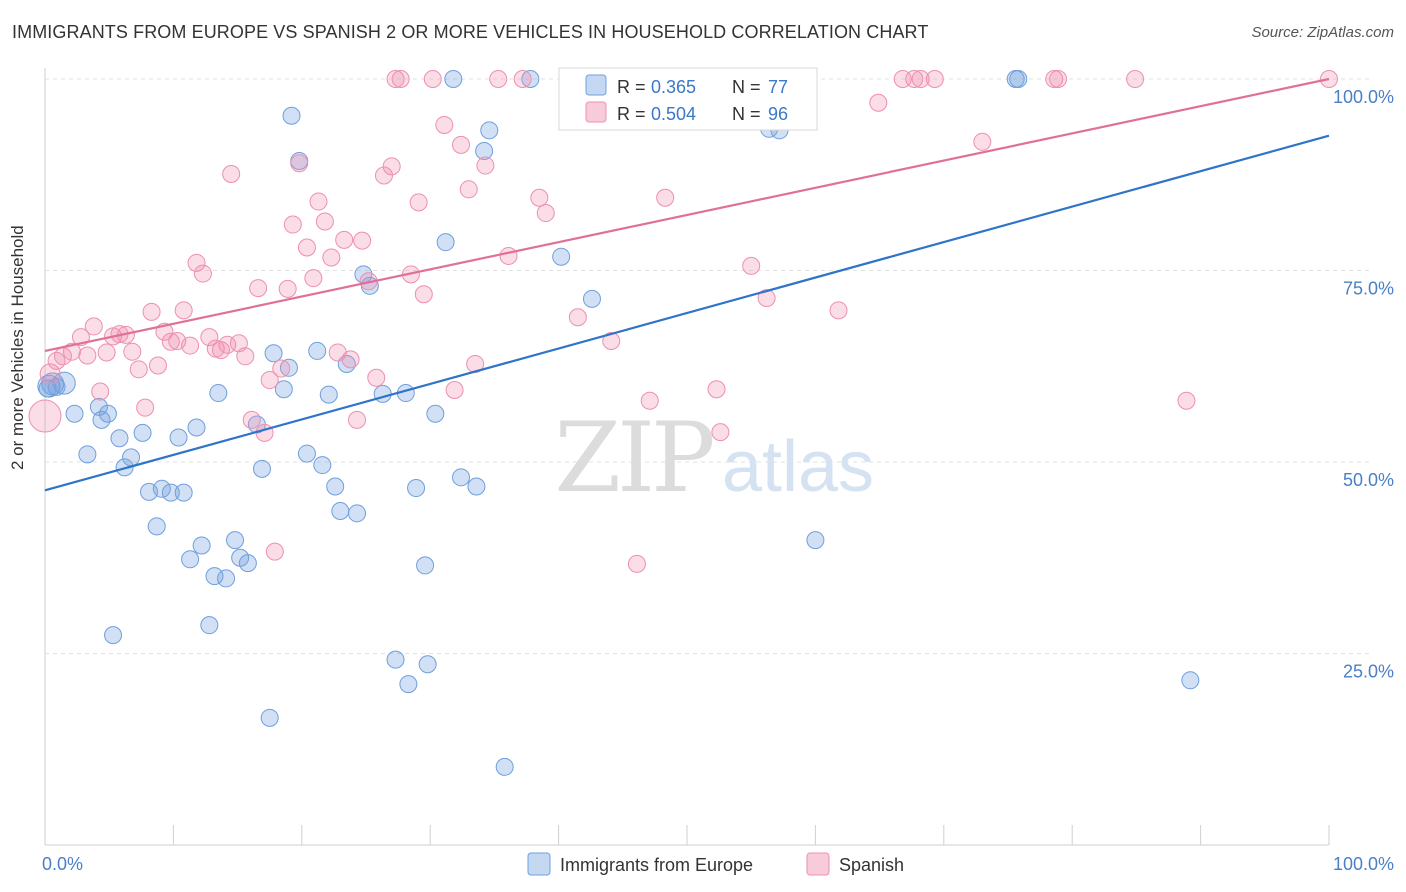  What do you see at coordinates (714, 458) in the screenshot?
I see `watermark: ZIP atlas` at bounding box center [714, 458].